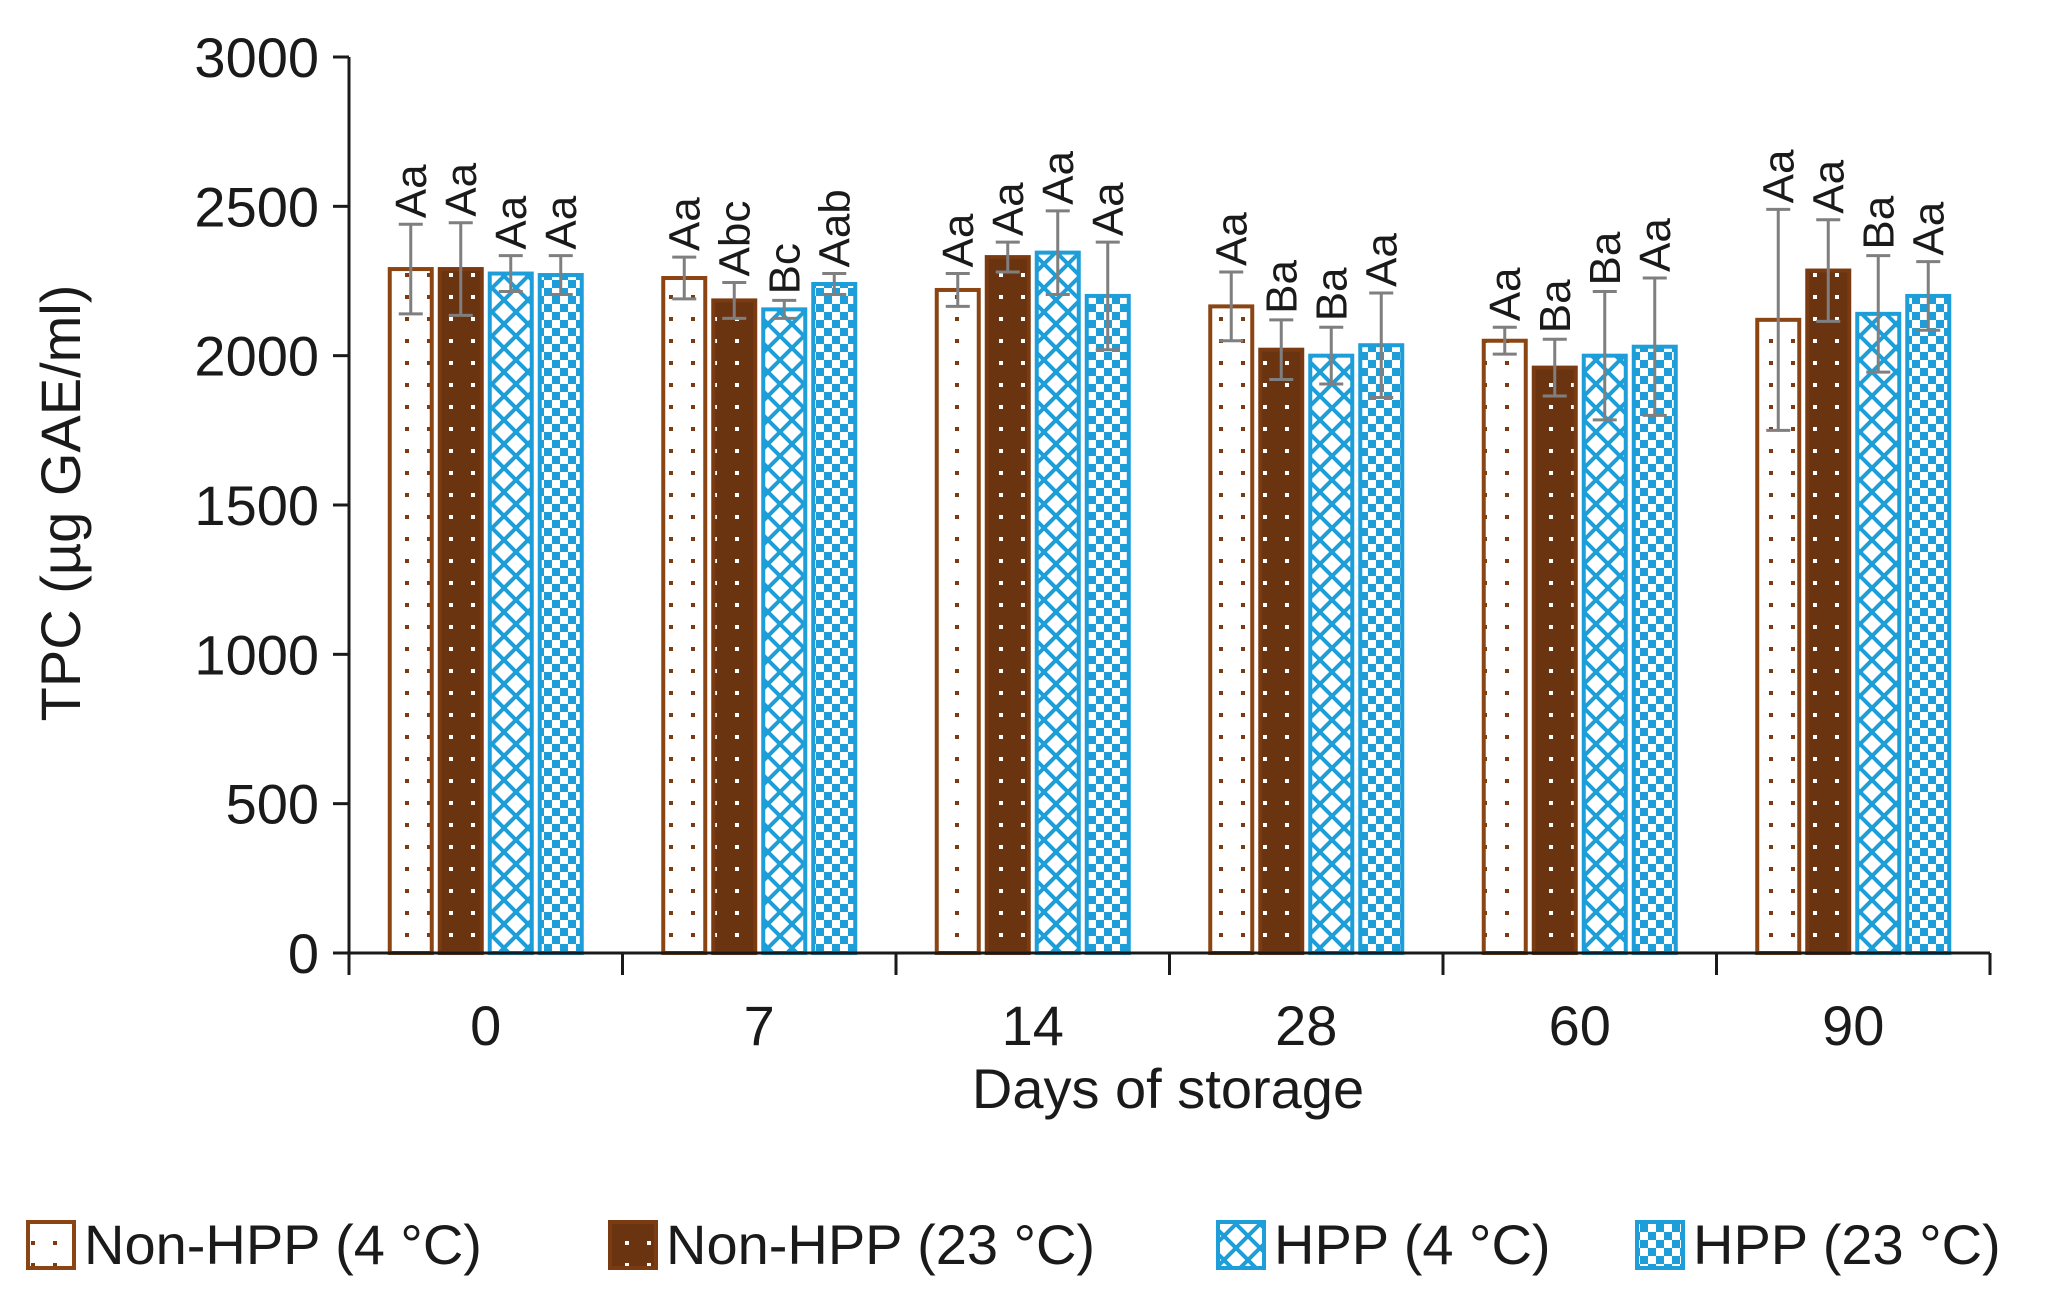 The width and height of the screenshot is (2054, 1311). What do you see at coordinates (1058, 177) in the screenshot?
I see `significance-label-2-2: Aa` at bounding box center [1058, 177].